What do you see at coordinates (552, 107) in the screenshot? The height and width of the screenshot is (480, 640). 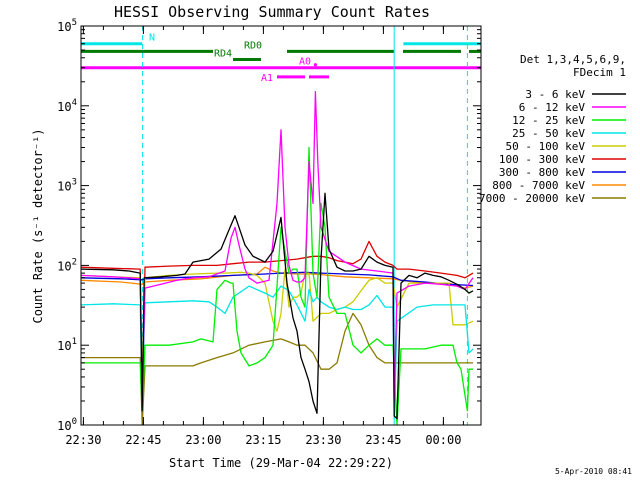 I see `legend-entry-label-1: 6 - 12 keV` at bounding box center [552, 107].